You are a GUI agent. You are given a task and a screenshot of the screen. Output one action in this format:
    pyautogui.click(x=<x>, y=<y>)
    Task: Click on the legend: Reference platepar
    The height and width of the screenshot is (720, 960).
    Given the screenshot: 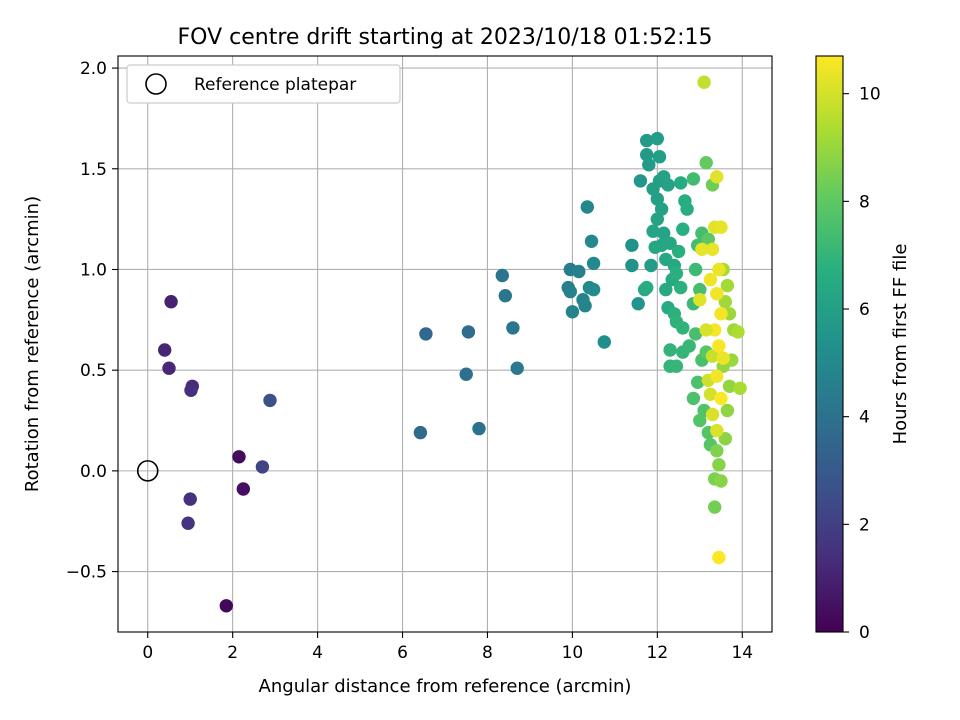 What is the action you would take?
    pyautogui.click(x=263, y=84)
    